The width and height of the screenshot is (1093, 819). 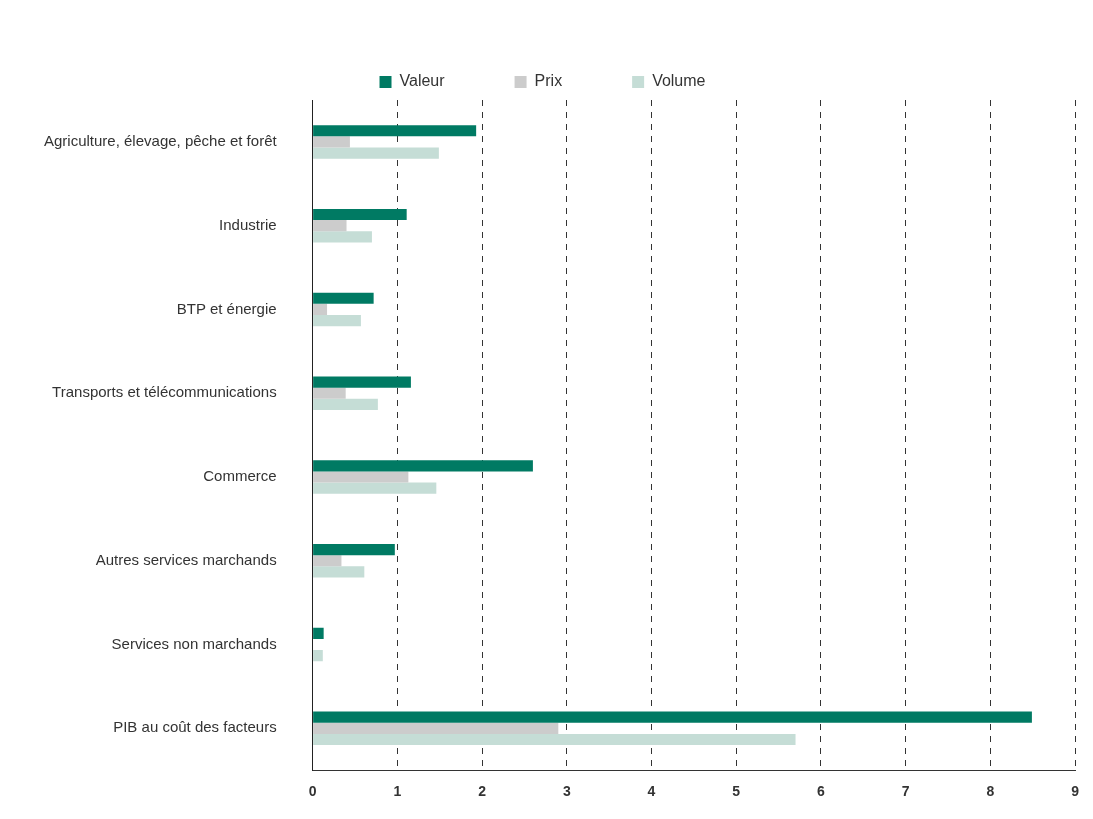 I want to click on x-tick-label: 1, so click(x=397, y=791).